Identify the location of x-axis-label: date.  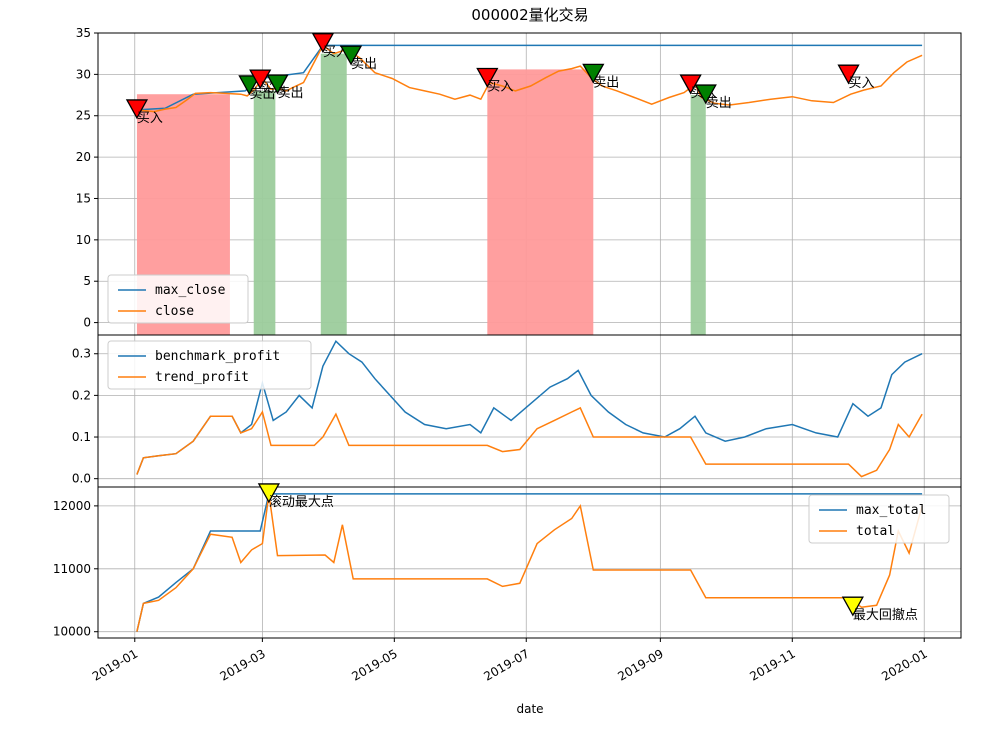
(529, 709).